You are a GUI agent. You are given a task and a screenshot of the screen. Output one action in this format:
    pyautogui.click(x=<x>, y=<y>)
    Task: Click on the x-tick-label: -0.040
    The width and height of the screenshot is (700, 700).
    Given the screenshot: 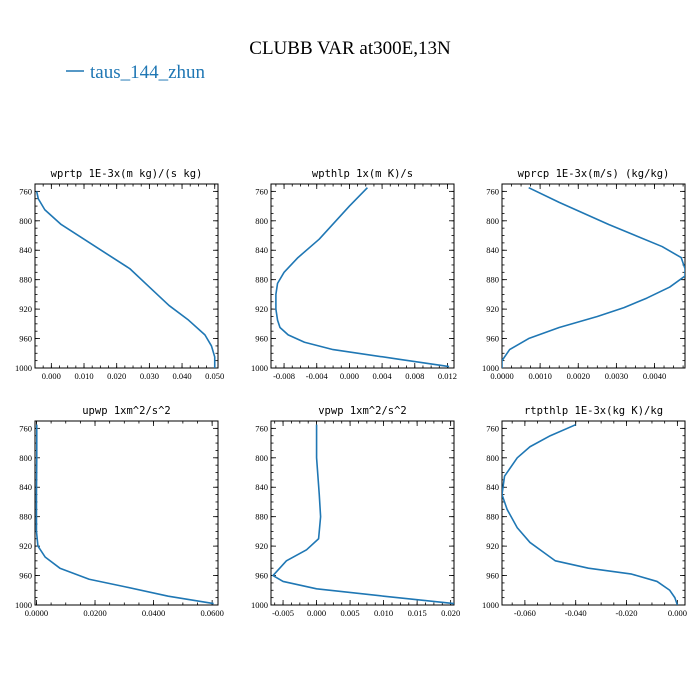 What is the action you would take?
    pyautogui.click(x=576, y=613)
    